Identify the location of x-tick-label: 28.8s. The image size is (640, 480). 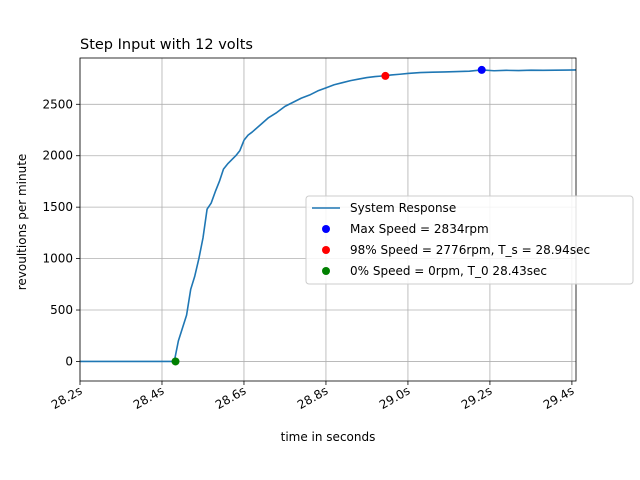
(313, 397).